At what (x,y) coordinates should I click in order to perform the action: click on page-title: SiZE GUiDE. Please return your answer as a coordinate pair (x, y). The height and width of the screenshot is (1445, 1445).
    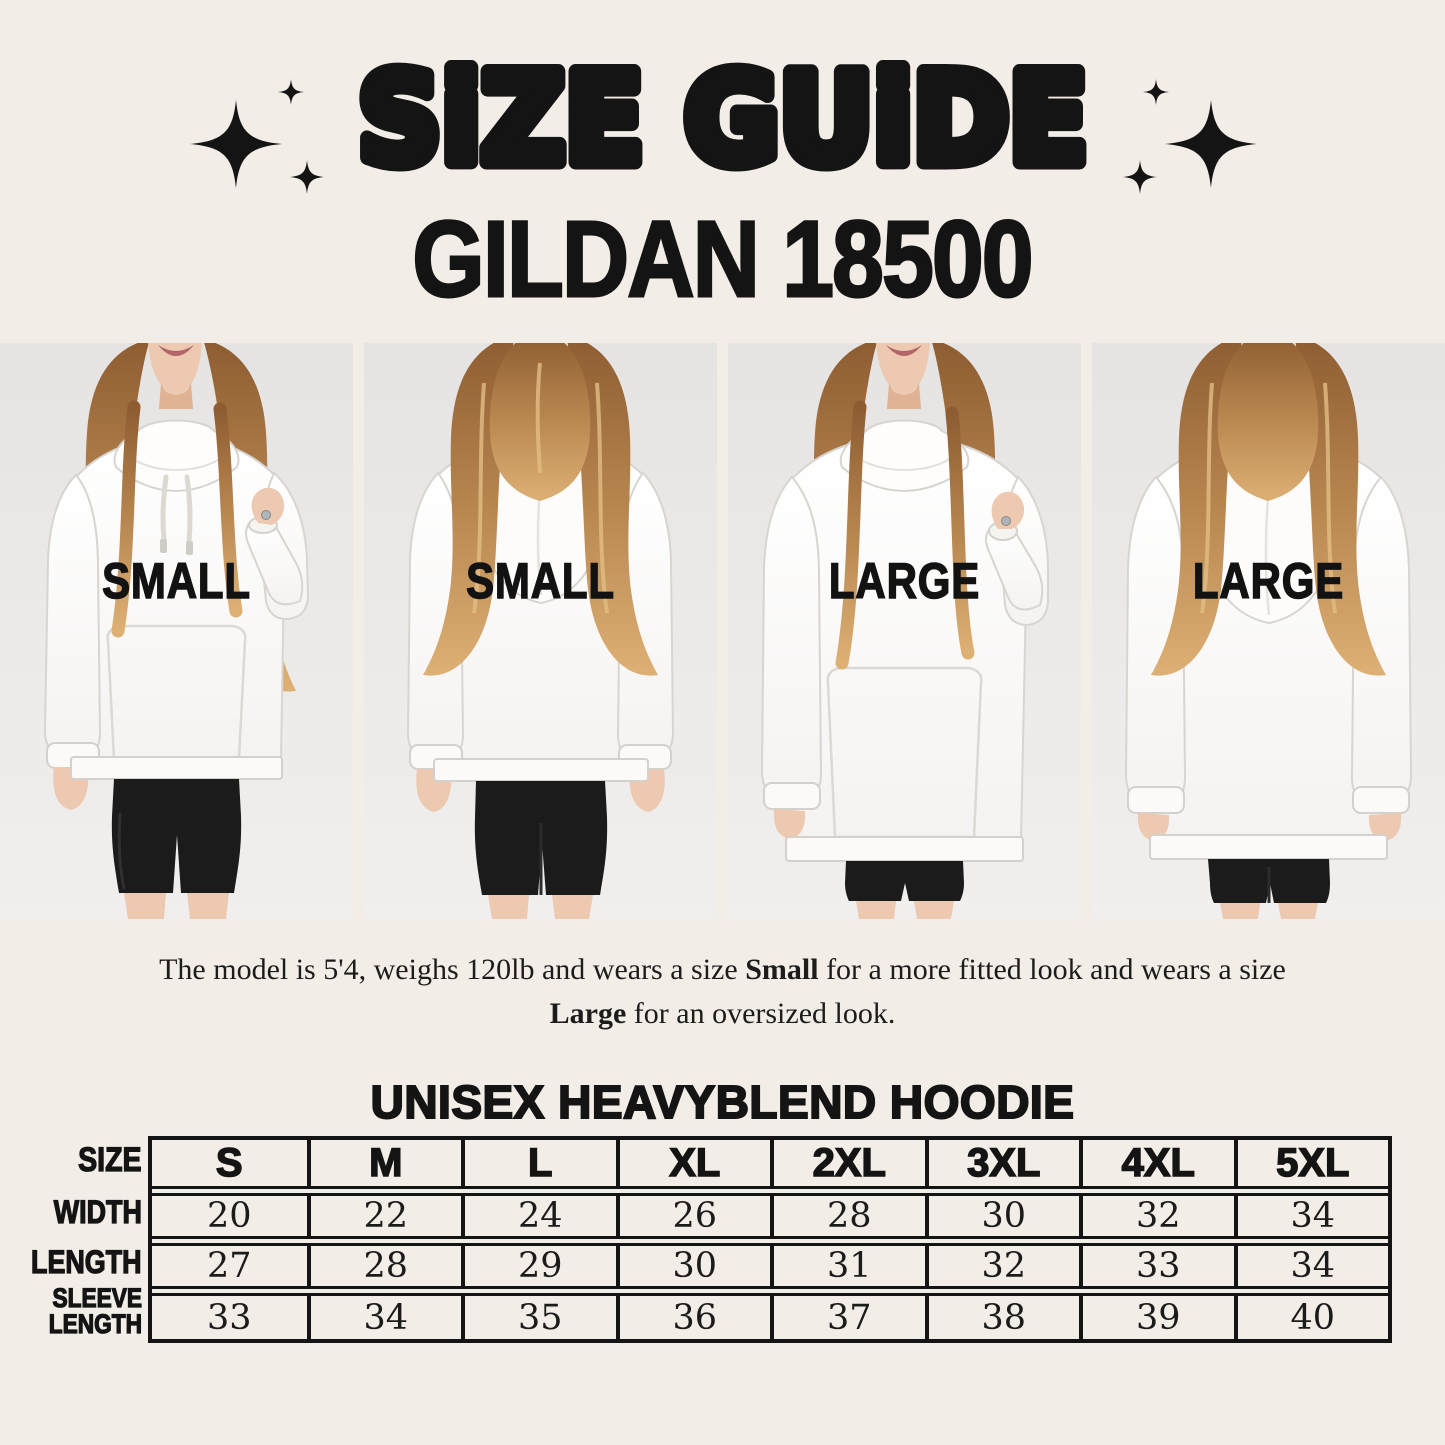
    Looking at the image, I should click on (723, 120).